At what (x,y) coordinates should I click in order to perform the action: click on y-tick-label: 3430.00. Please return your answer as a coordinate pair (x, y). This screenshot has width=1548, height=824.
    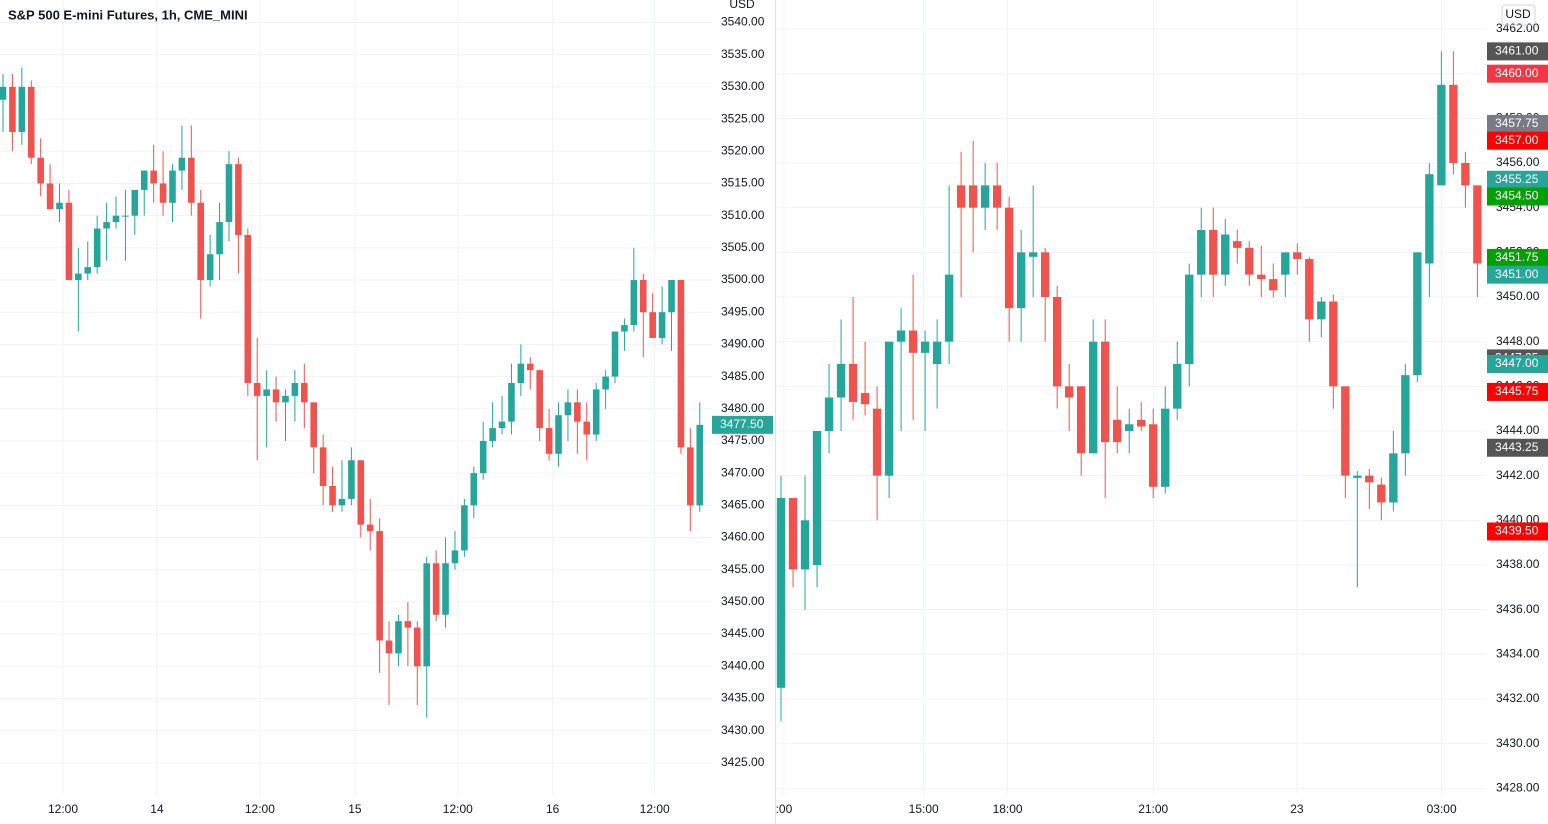
    Looking at the image, I should click on (743, 730).